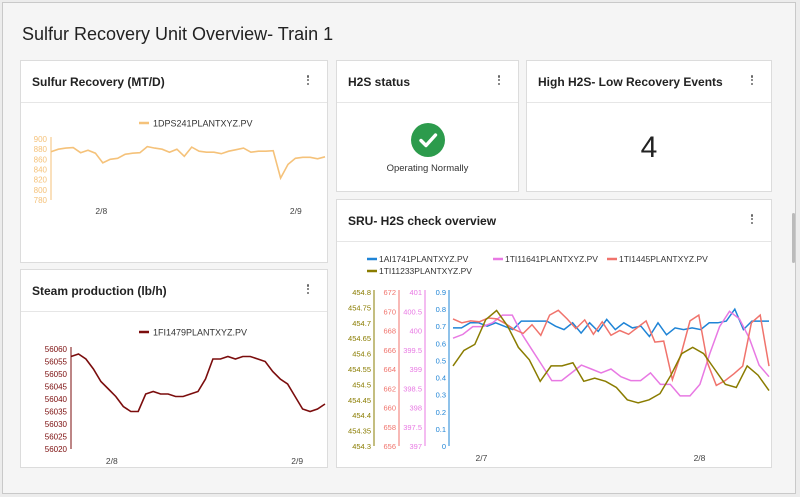 The width and height of the screenshot is (800, 497). Describe the element at coordinates (415, 331) in the screenshot. I see `y-tick-label: 400` at that location.